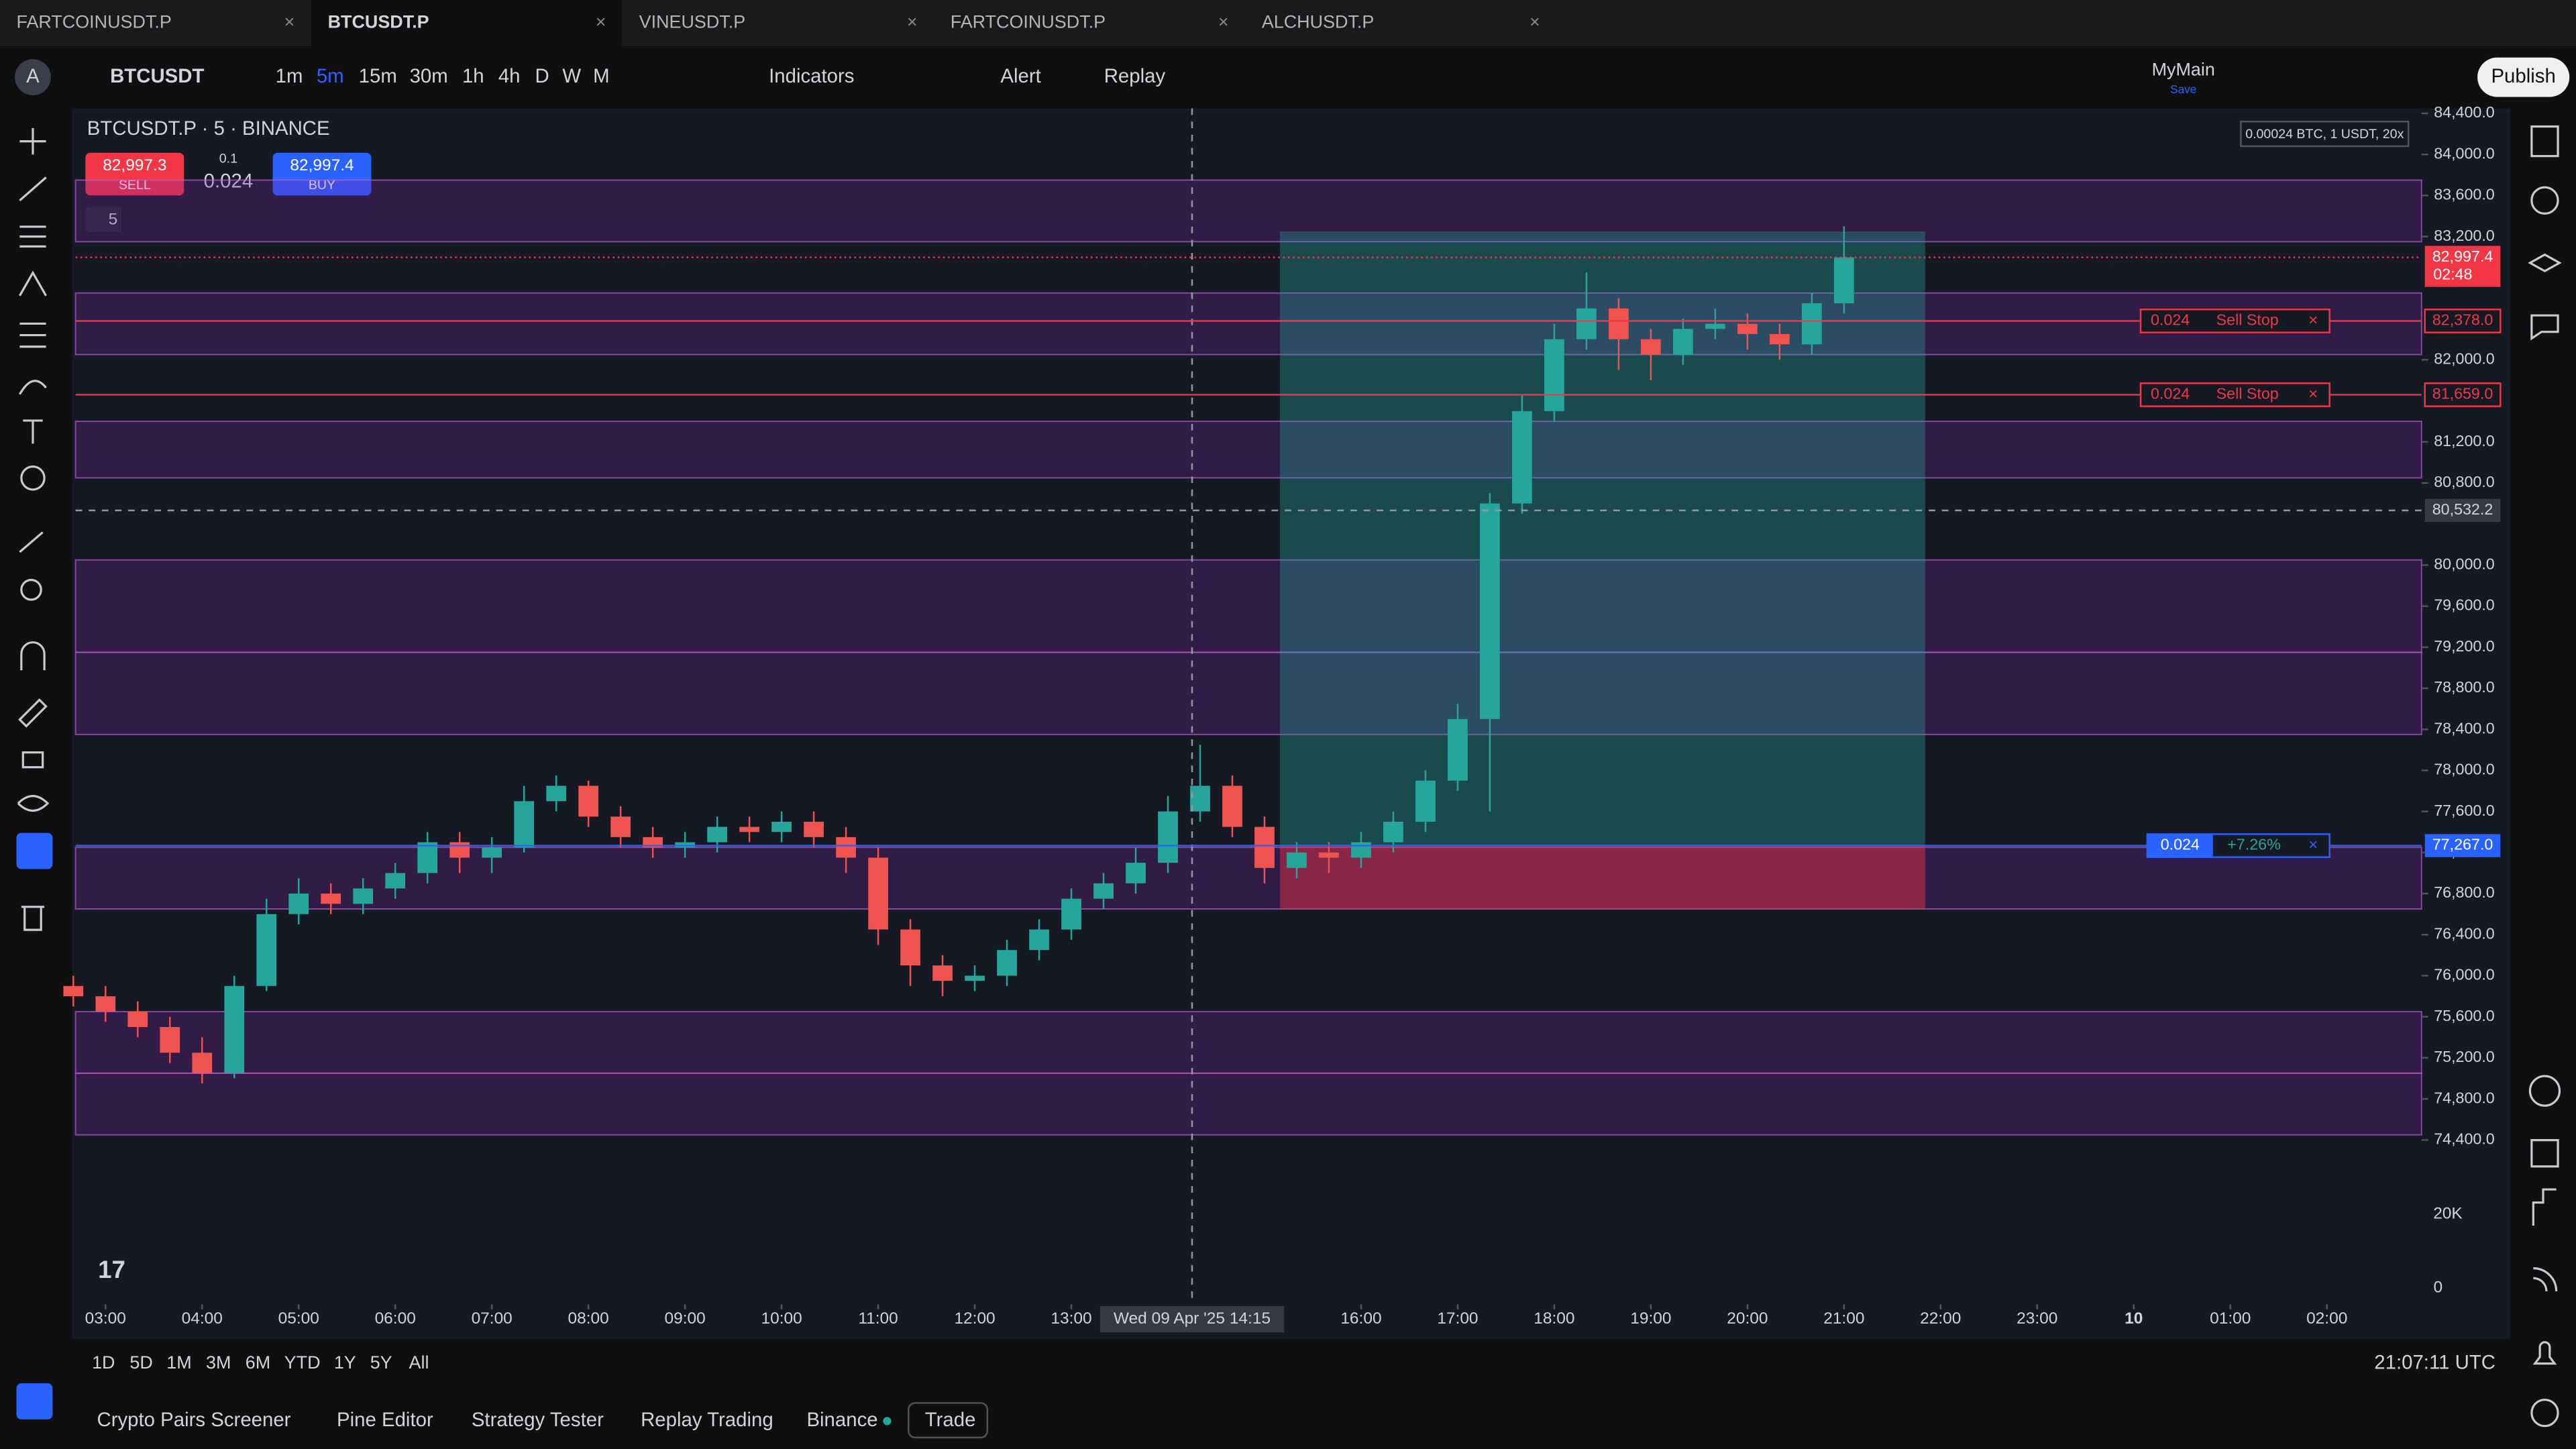 The height and width of the screenshot is (1449, 2576). What do you see at coordinates (2462, 844) in the screenshot?
I see `position-price: 77,267.0` at bounding box center [2462, 844].